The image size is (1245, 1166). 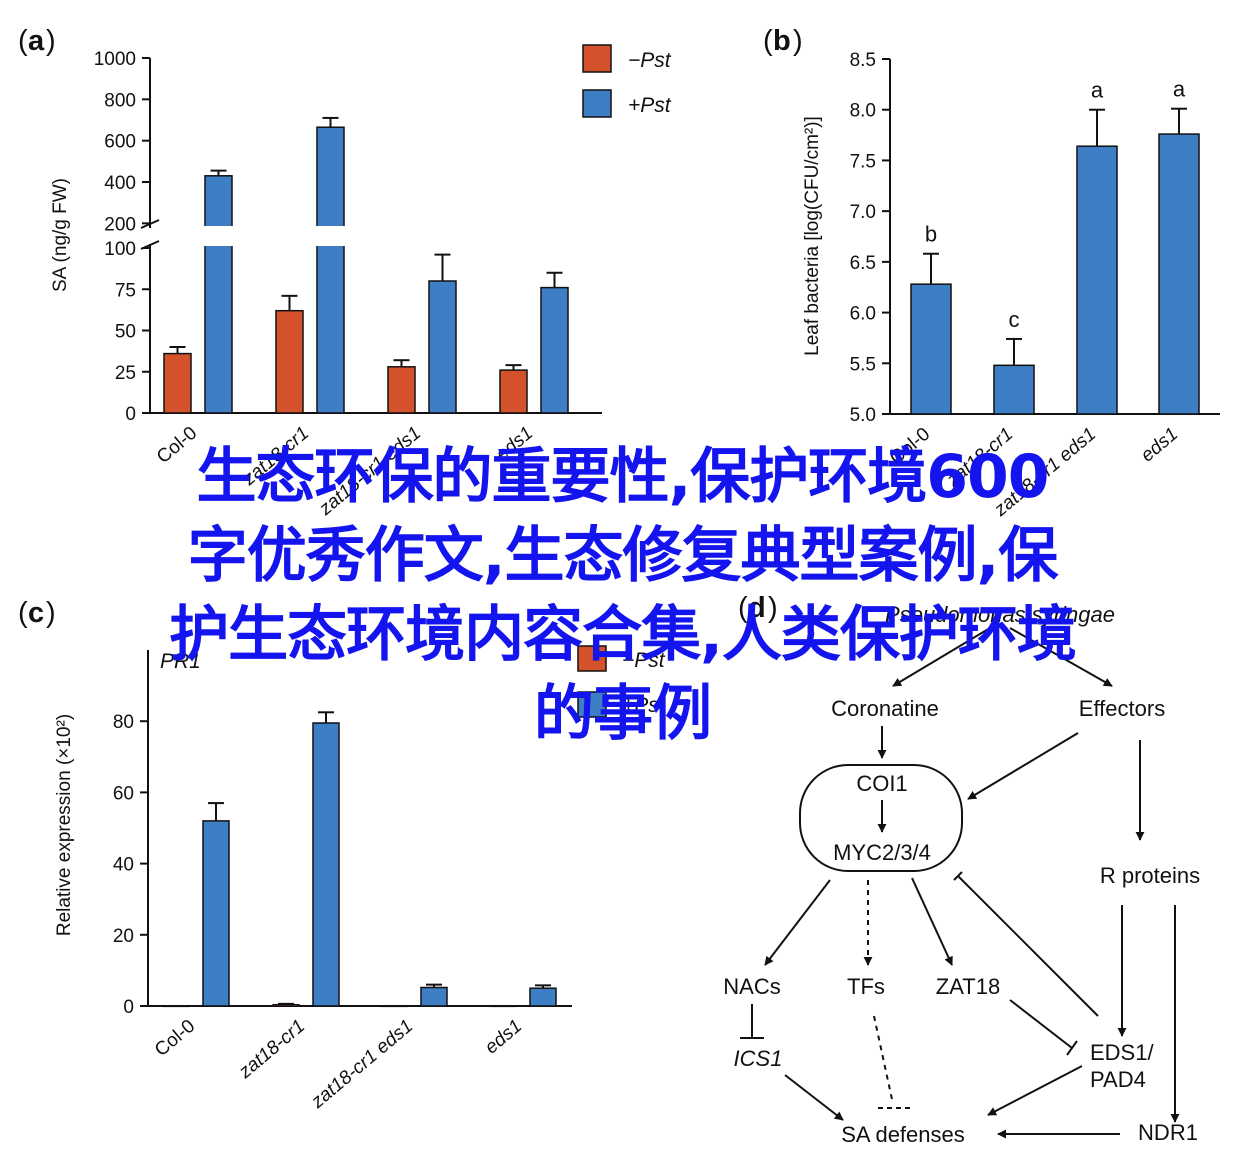 I want to click on panel-a-ytick-1000: 1000, so click(x=115, y=59).